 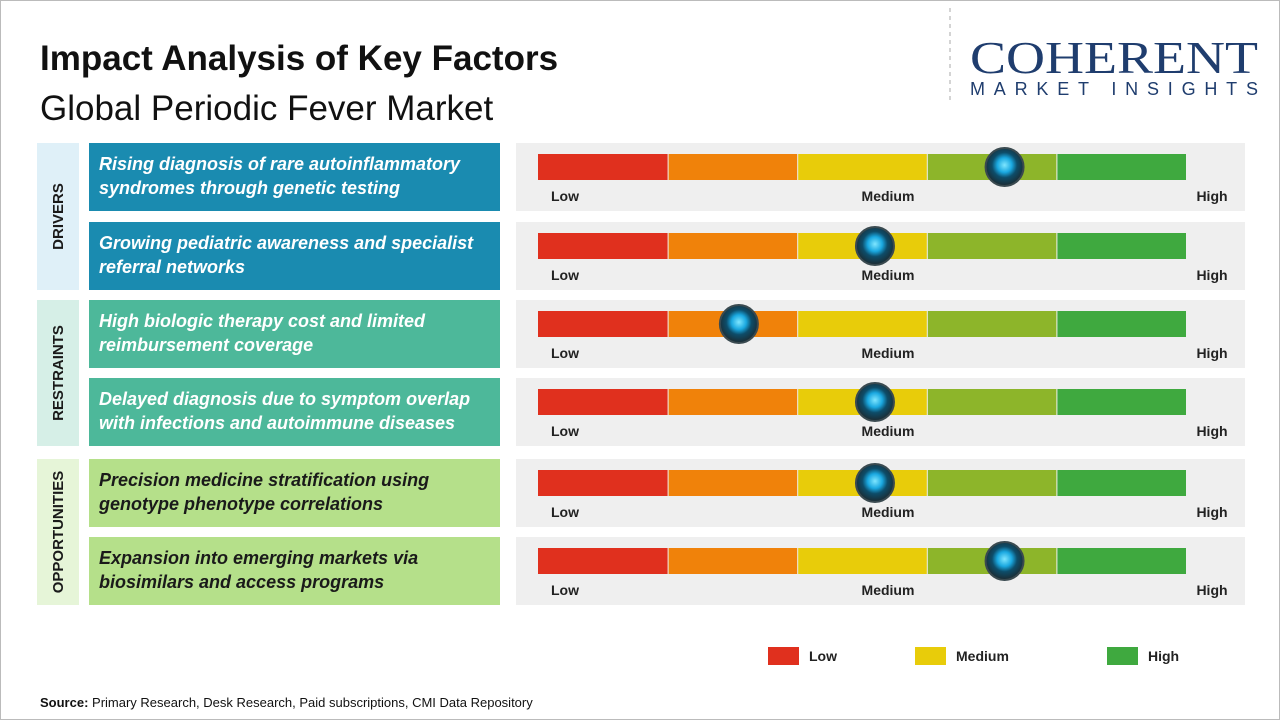 I want to click on legend-label: Medium, so click(x=982, y=656).